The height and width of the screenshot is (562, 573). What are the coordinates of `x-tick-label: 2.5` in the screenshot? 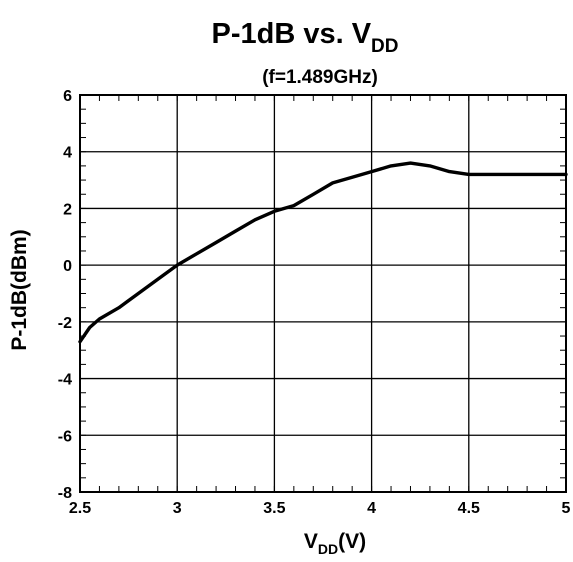 It's located at (80, 508).